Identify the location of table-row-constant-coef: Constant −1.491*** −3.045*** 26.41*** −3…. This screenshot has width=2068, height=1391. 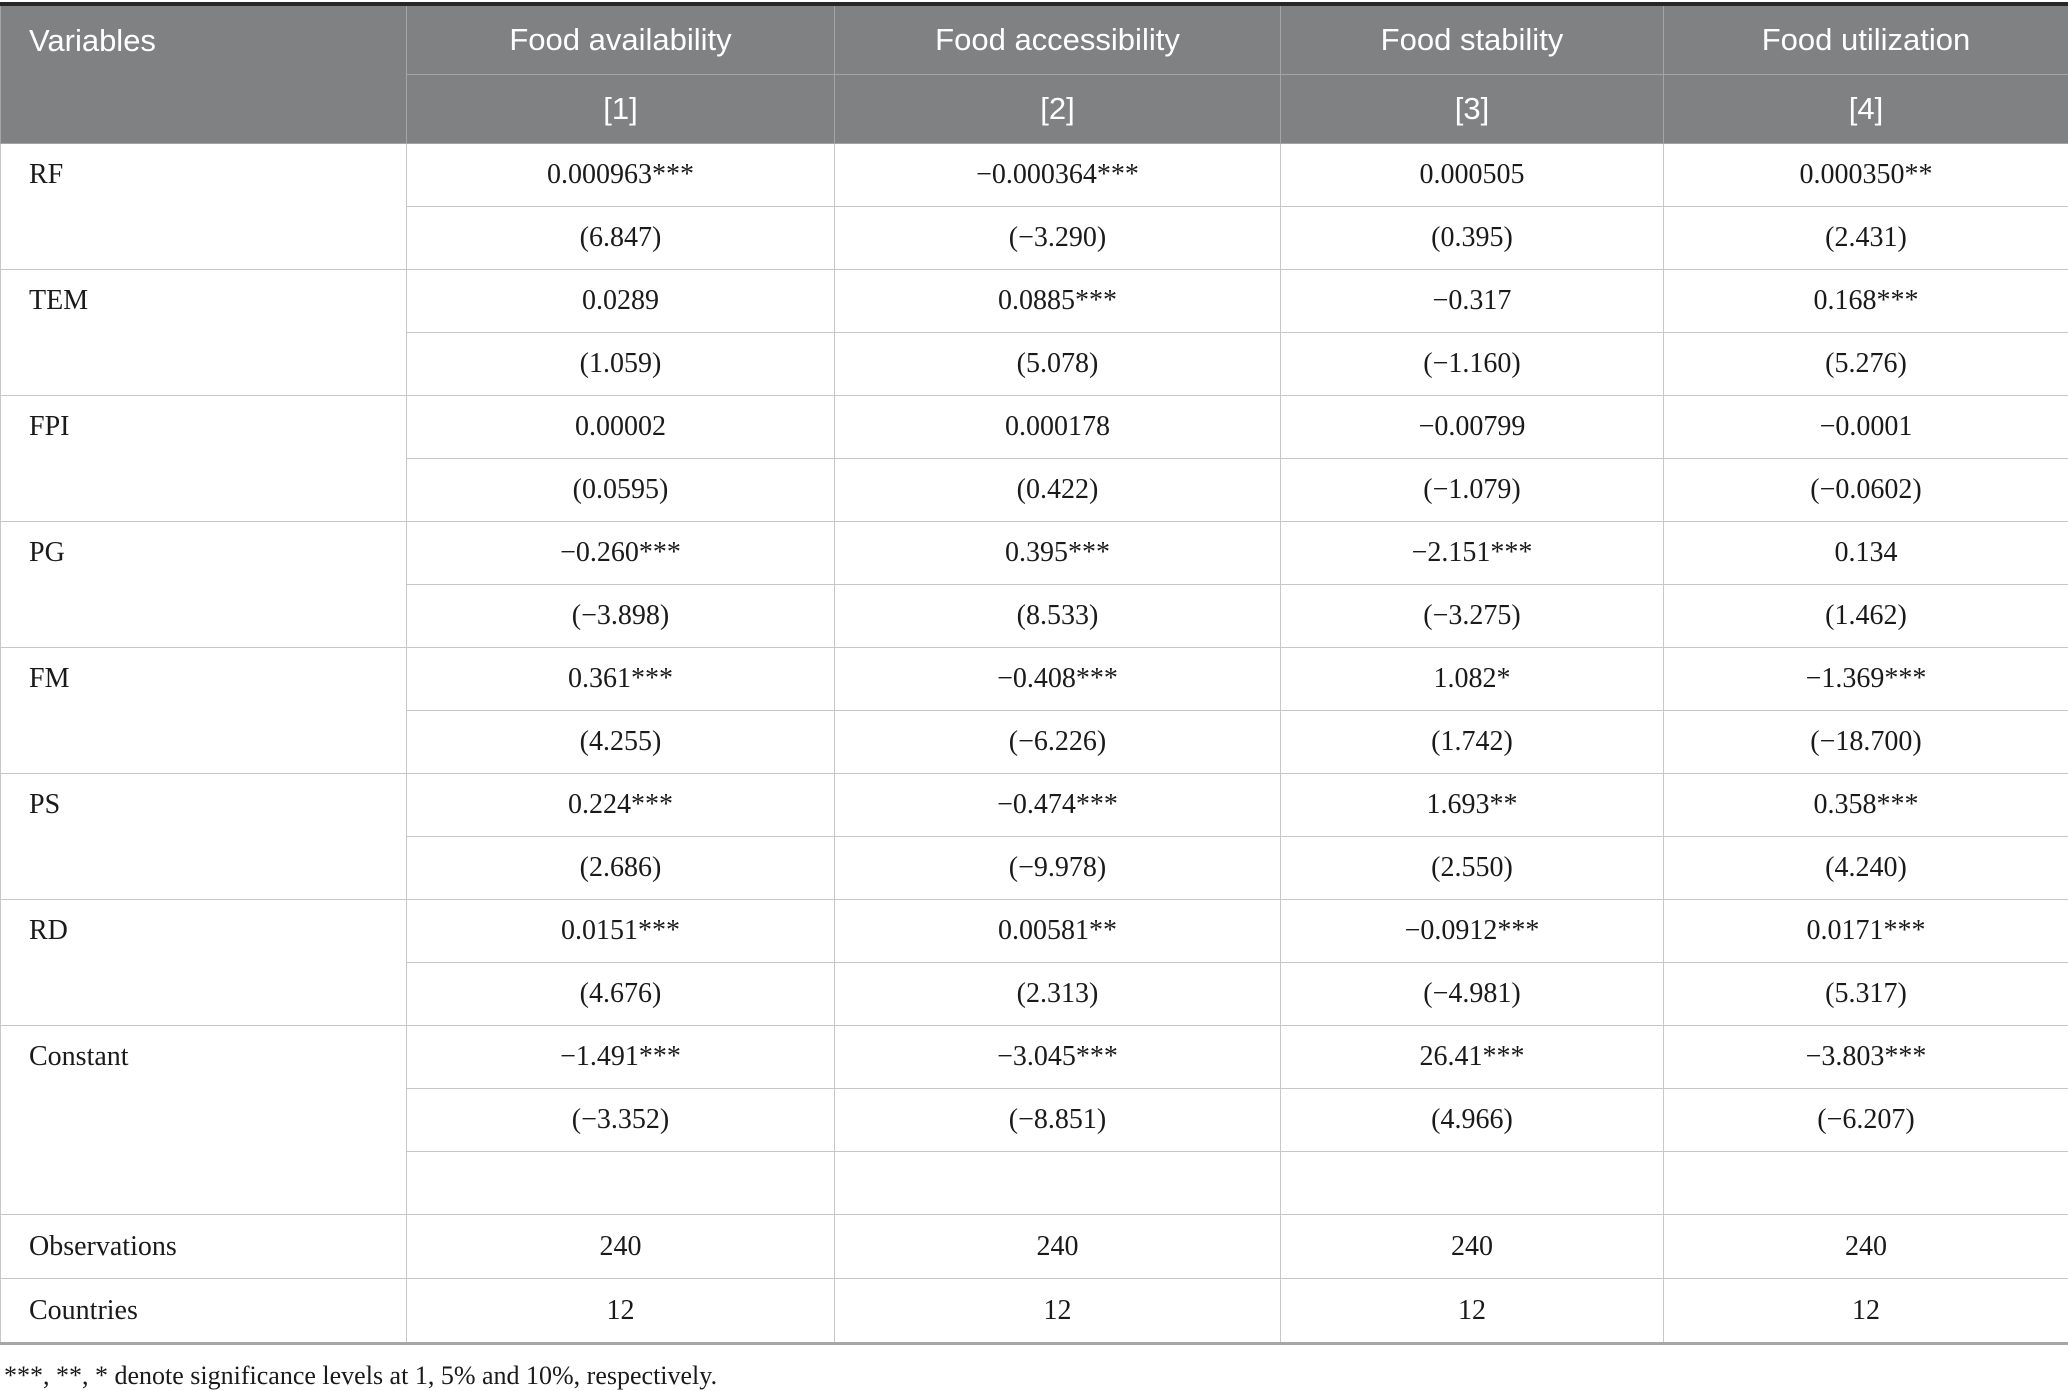
(1034, 1057).